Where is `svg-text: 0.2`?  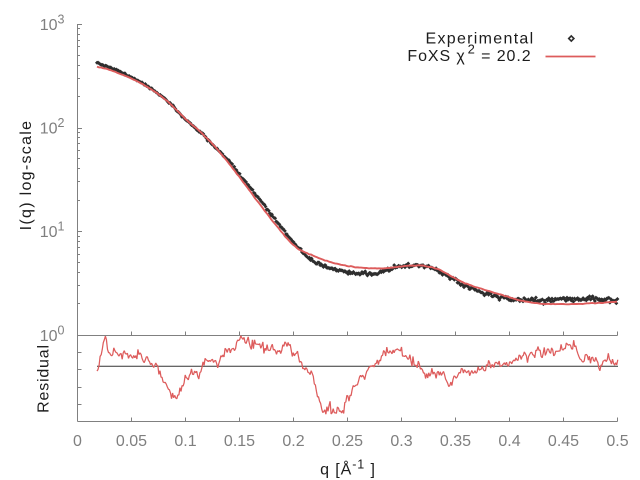 svg-text: 0.2 is located at coordinates (293, 441).